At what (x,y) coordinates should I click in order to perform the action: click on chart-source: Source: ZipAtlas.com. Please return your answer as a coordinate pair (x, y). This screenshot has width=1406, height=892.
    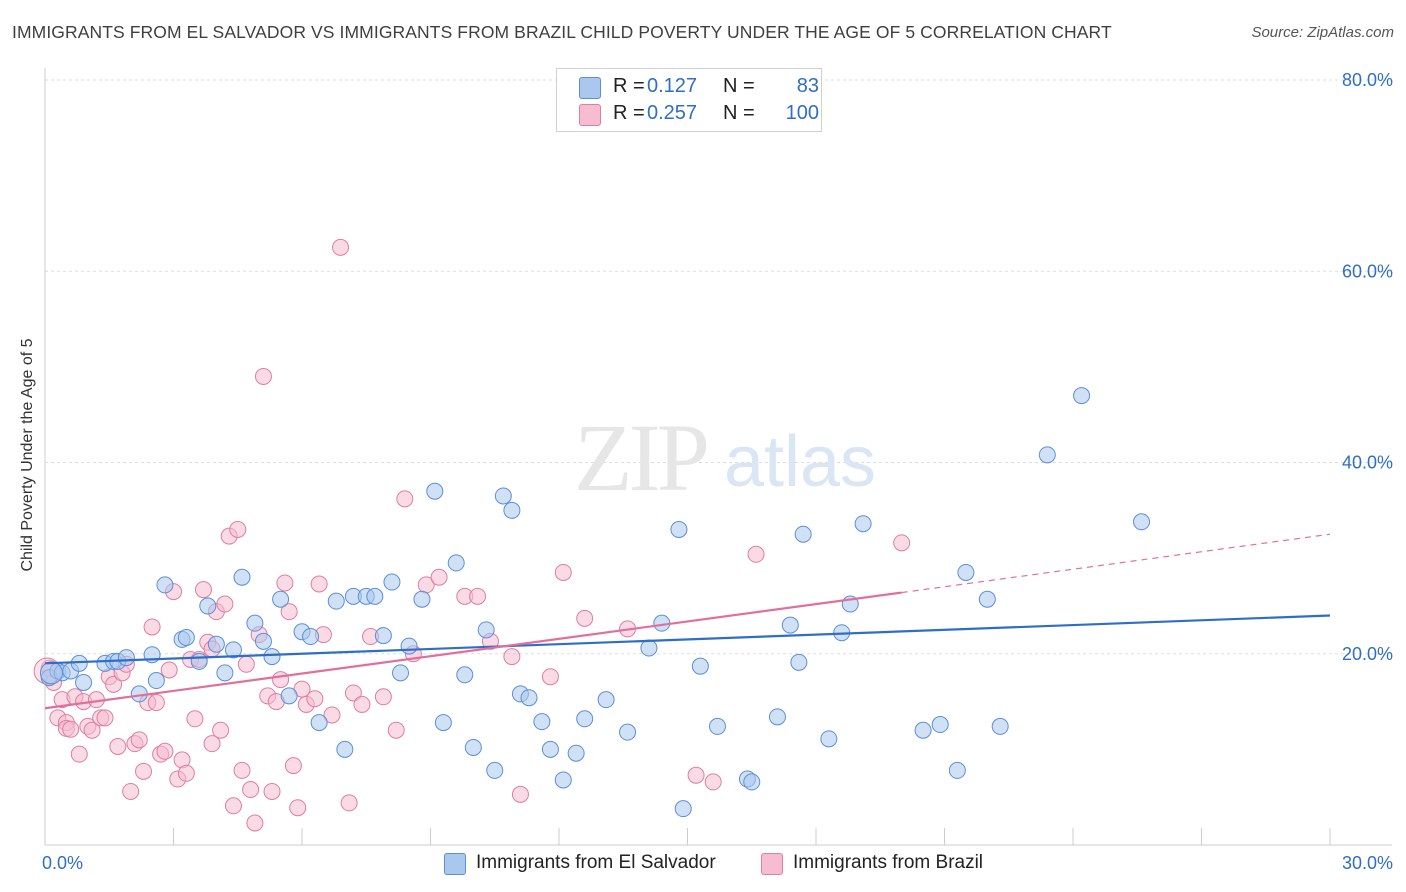
    Looking at the image, I should click on (1322, 32).